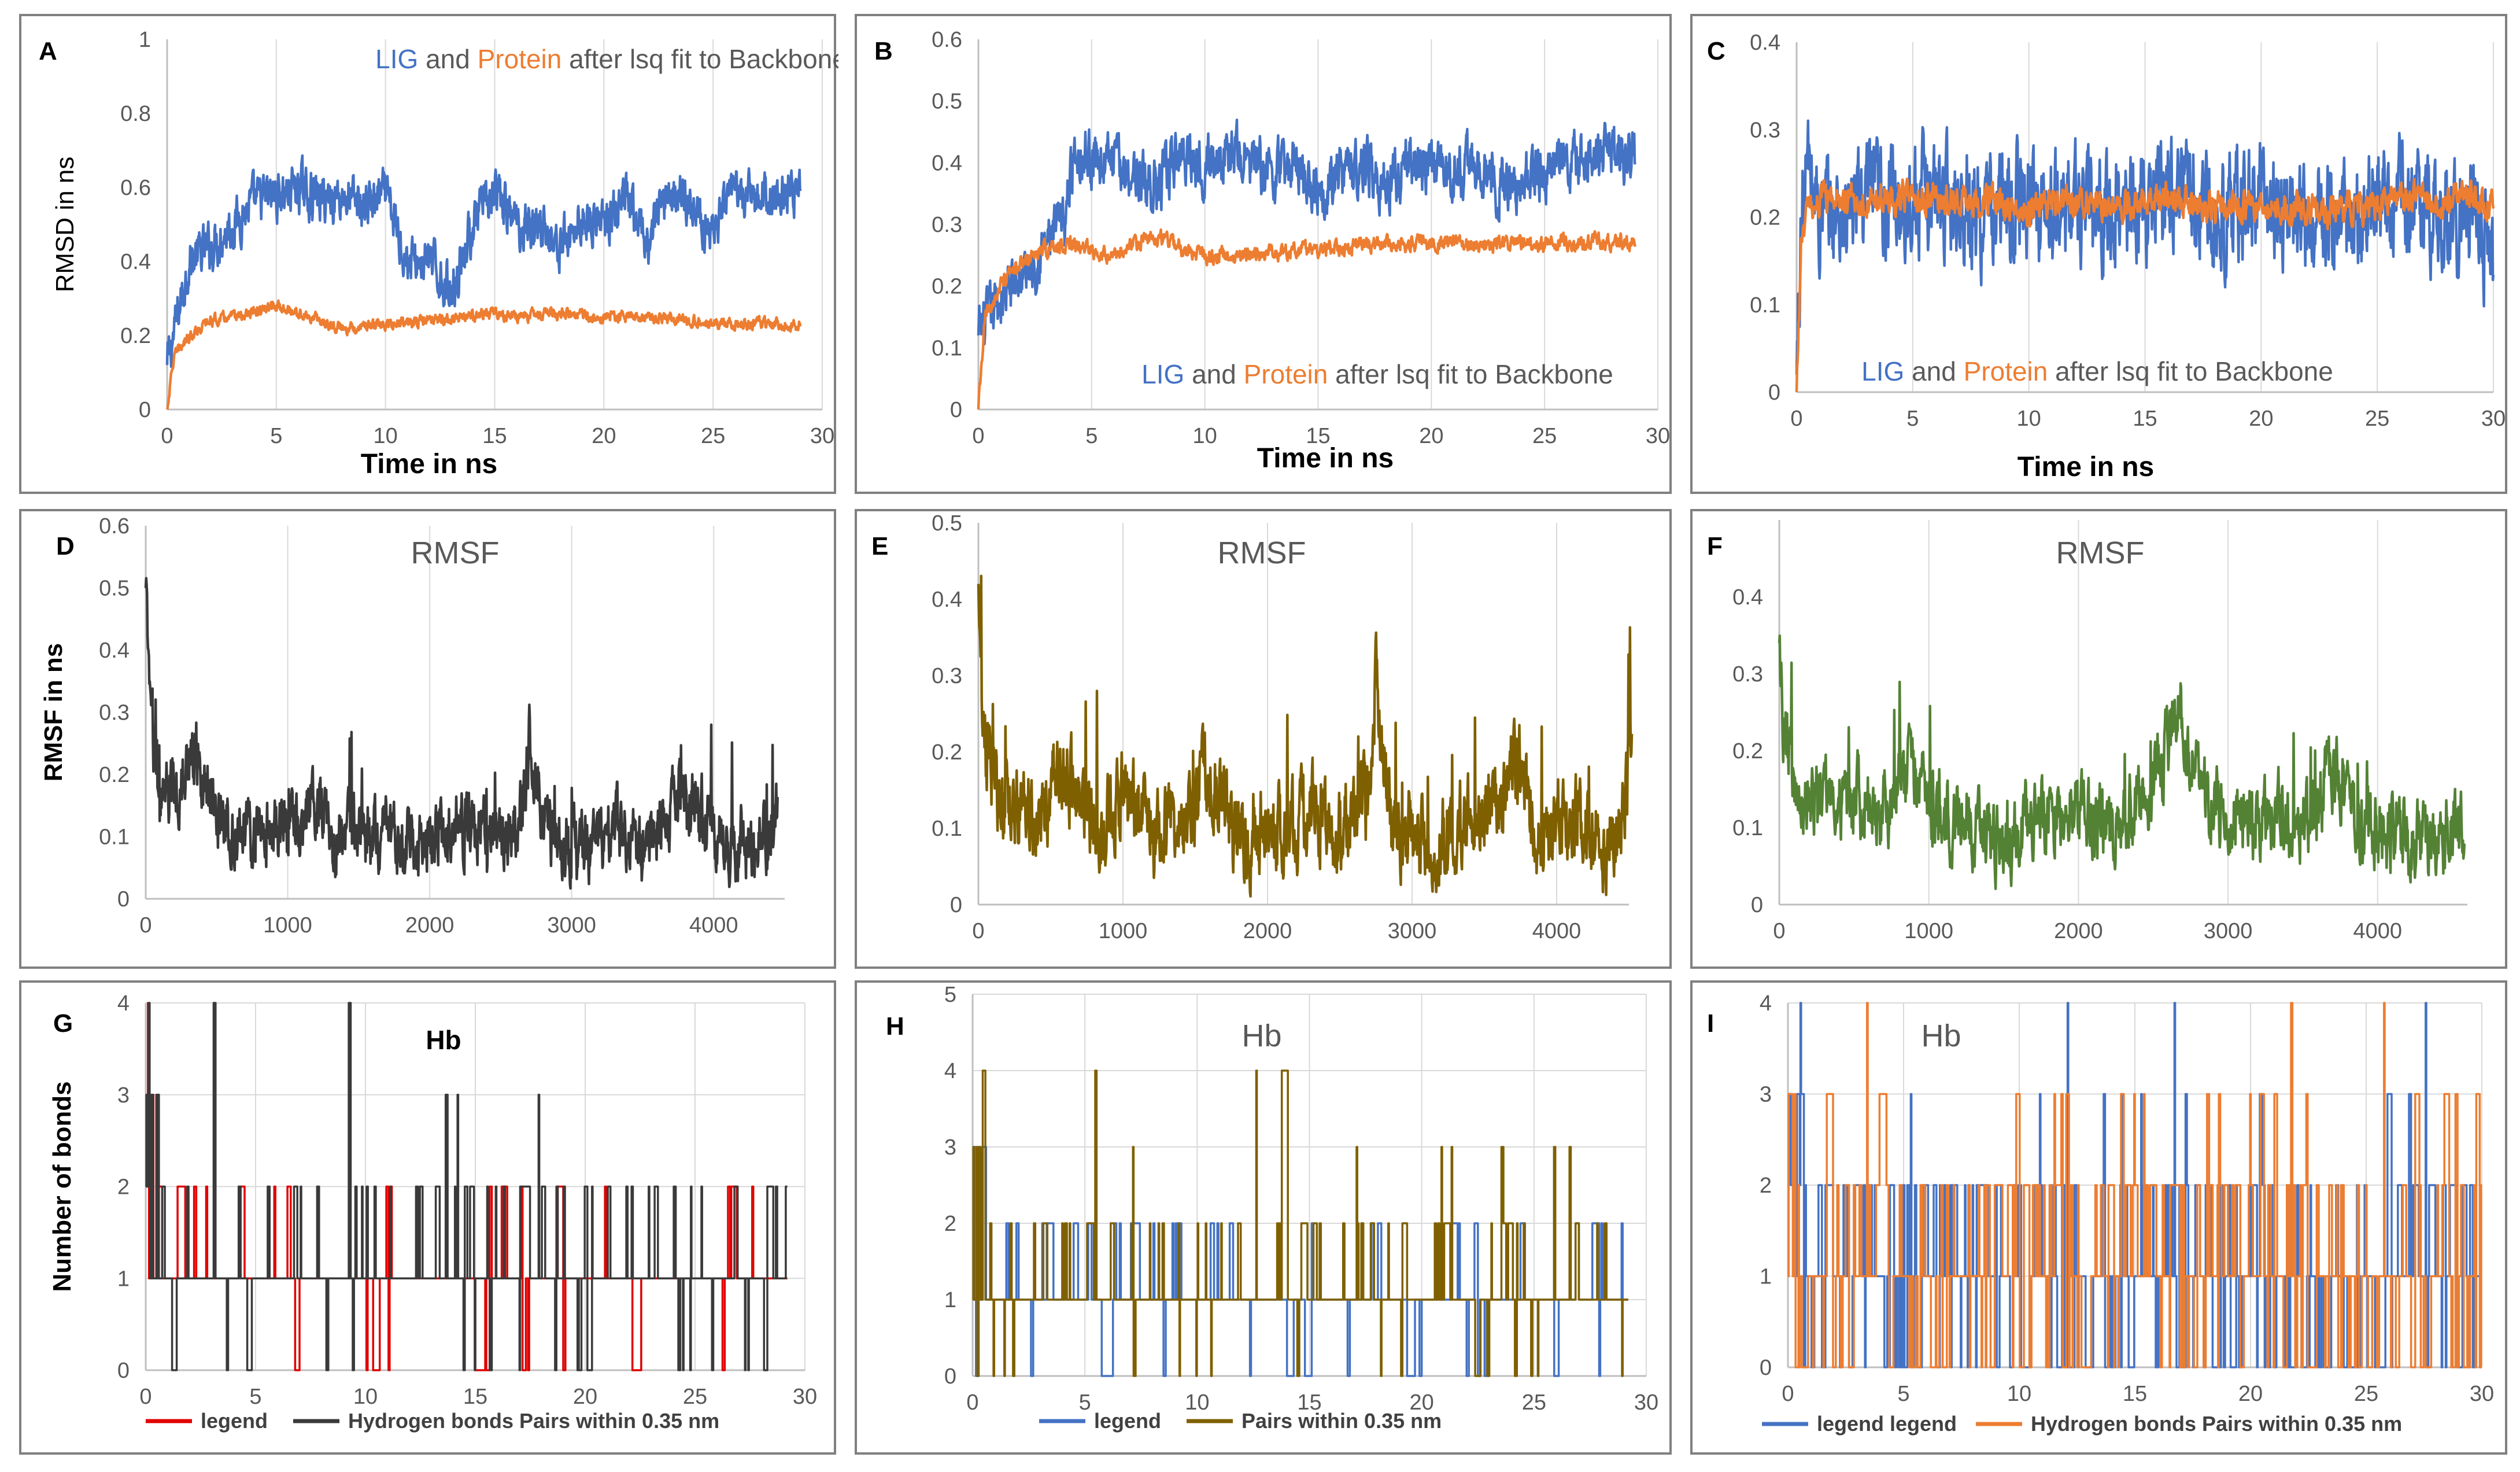  Describe the element at coordinates (1766, 1277) in the screenshot. I see `y-tick-label: 1` at that location.